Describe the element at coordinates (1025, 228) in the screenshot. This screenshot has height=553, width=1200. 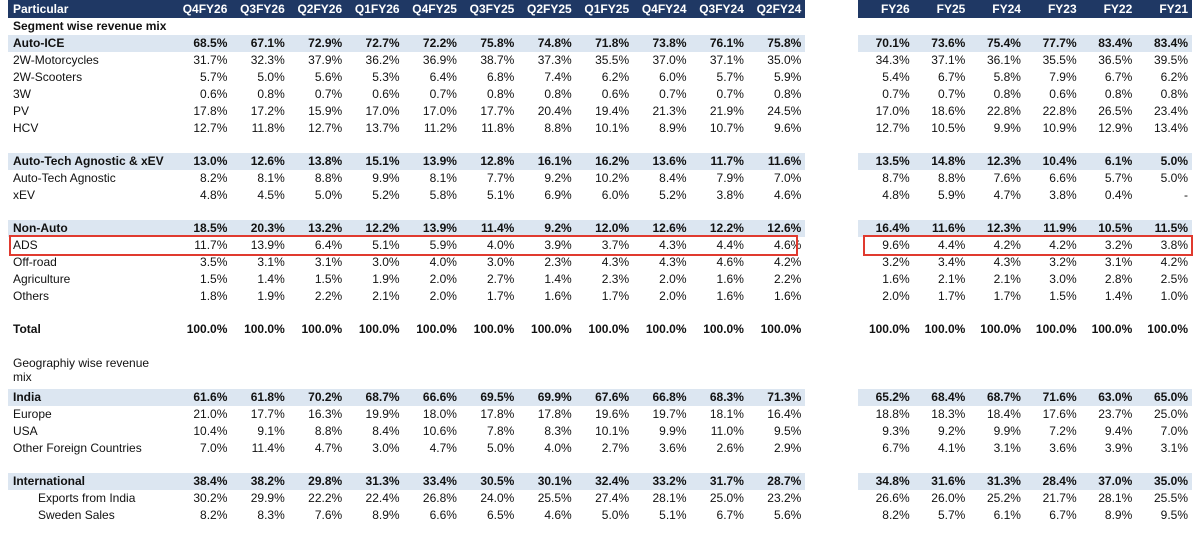
I see `table-row: 16.4% 11.6% 12.3% 11.9% 10.5% 11.5%` at that location.